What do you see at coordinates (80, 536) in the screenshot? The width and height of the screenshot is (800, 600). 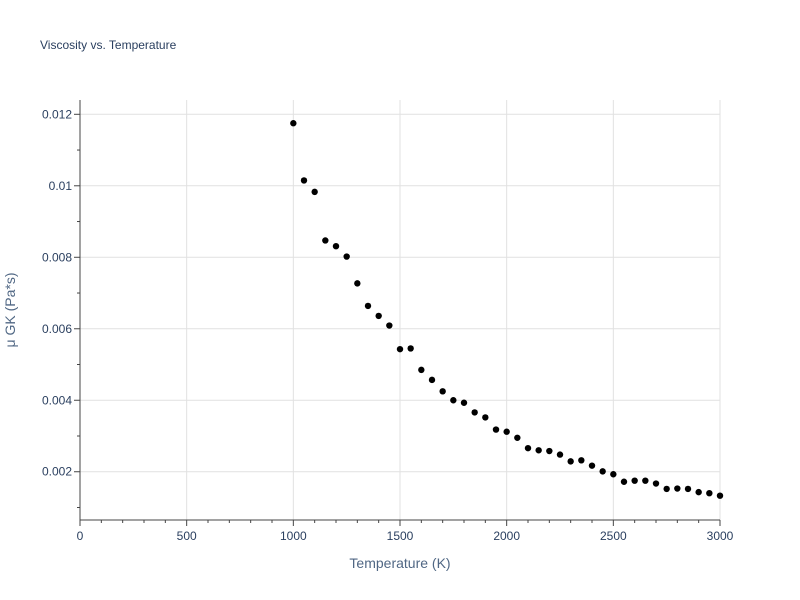 I see `x-tick-label: 0` at bounding box center [80, 536].